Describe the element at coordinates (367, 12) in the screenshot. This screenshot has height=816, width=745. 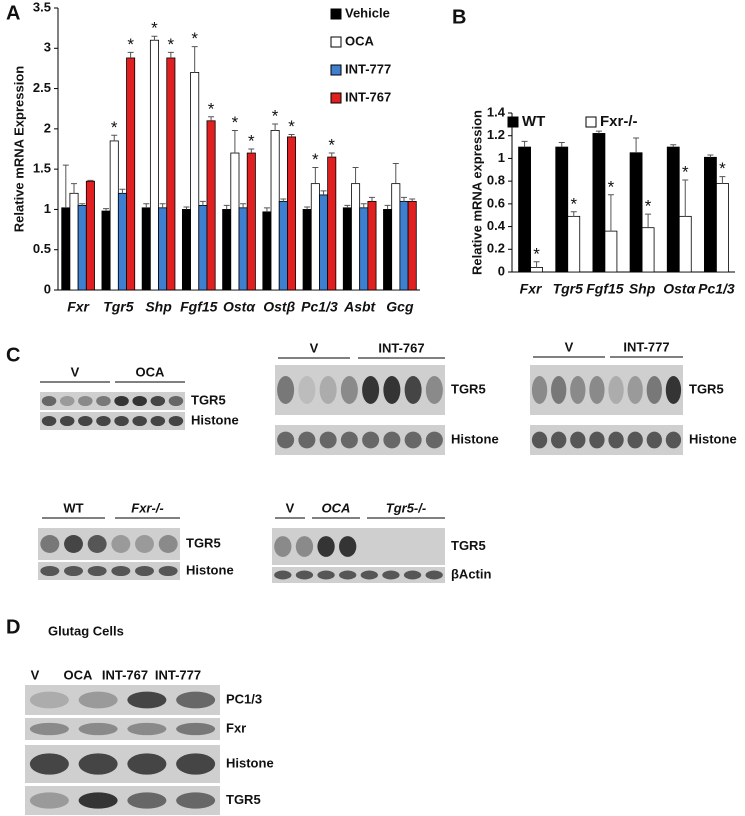
I see `legend-label: Vehicle` at that location.